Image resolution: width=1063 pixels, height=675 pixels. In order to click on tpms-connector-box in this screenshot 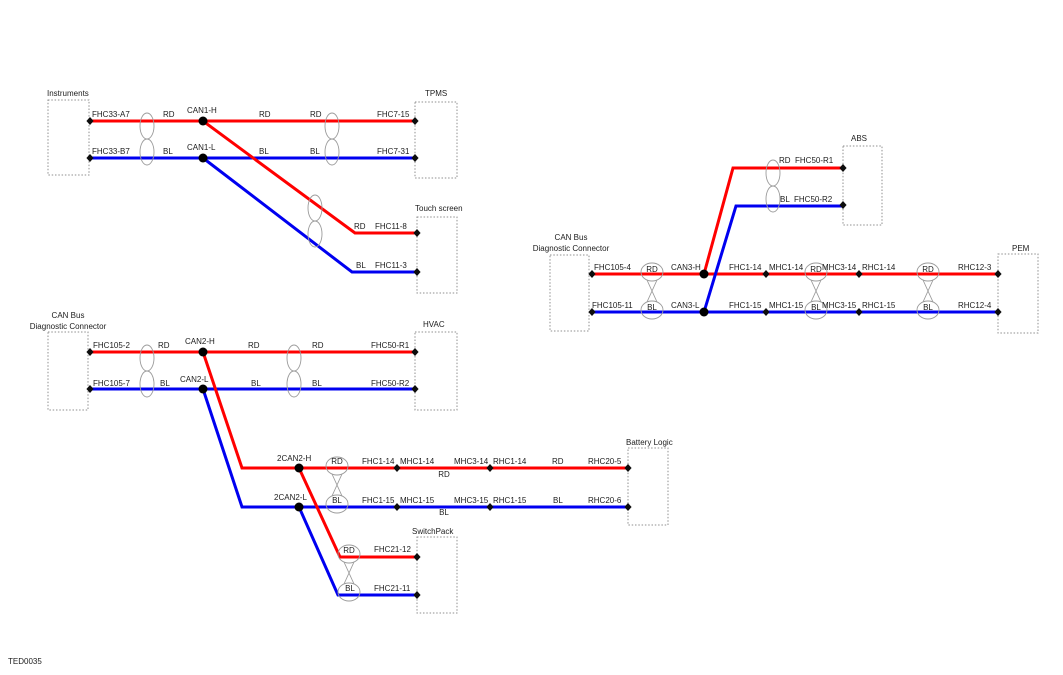, I will do `click(436, 140)`.